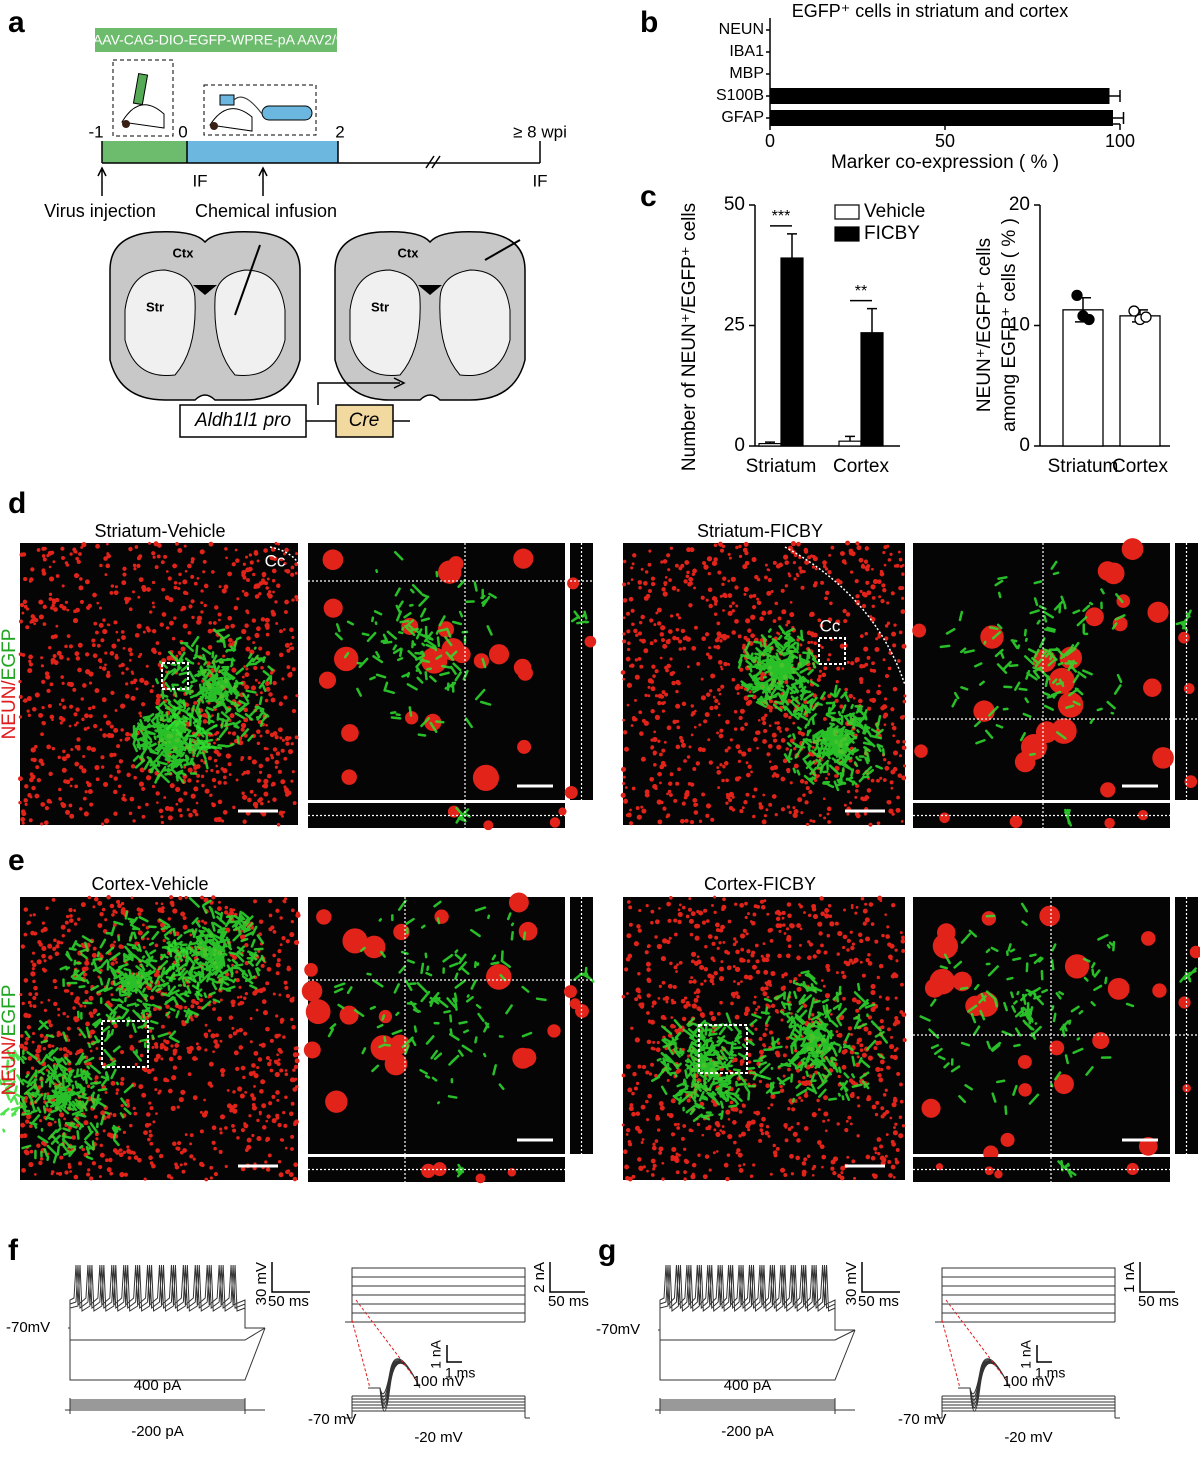 The height and width of the screenshot is (1464, 1200). Describe the element at coordinates (976, 1344) in the screenshot. I see `zoom-guide` at that location.